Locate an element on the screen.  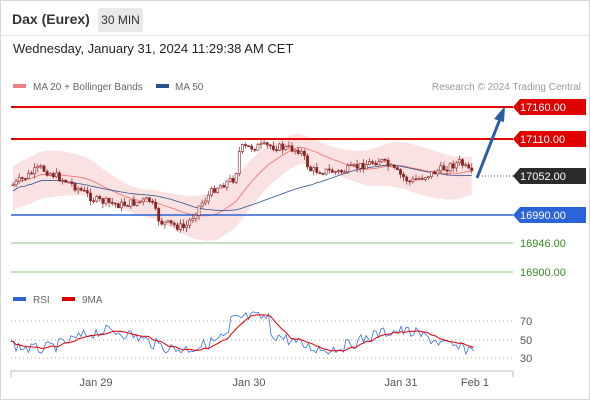
price-tag-resistance-2: 17160.00 is located at coordinates (549, 107).